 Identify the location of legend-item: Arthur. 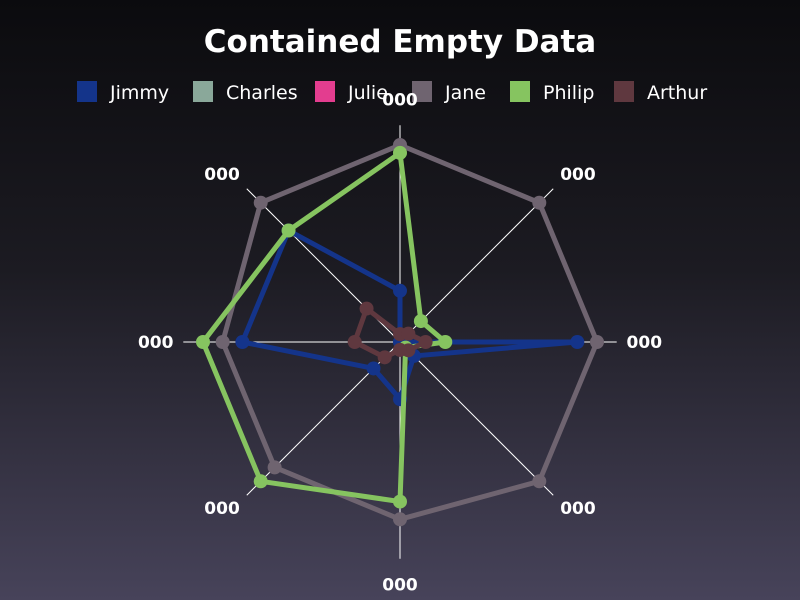
(660, 92).